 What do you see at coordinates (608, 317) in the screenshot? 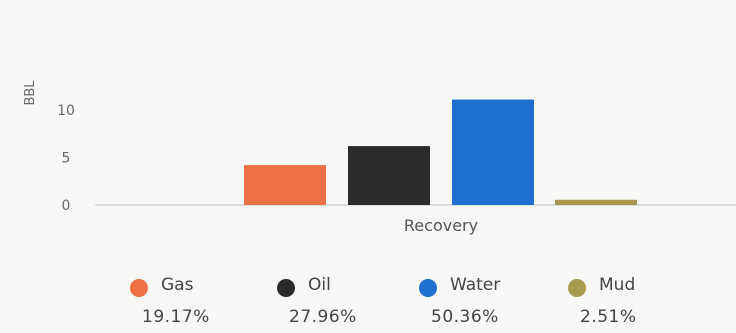
I see `legend-percentage: 2.51%` at bounding box center [608, 317].